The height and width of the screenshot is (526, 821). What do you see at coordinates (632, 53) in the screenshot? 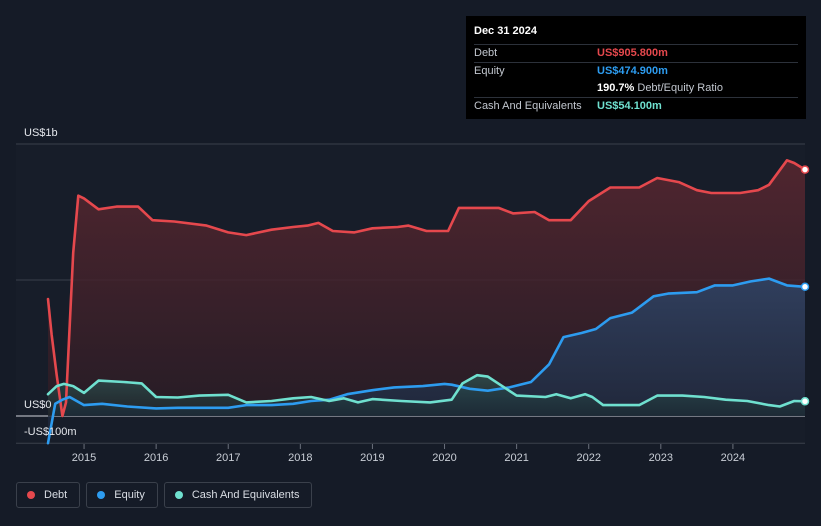
I see `tooltip-debt-value: US$905.800m` at bounding box center [632, 53].